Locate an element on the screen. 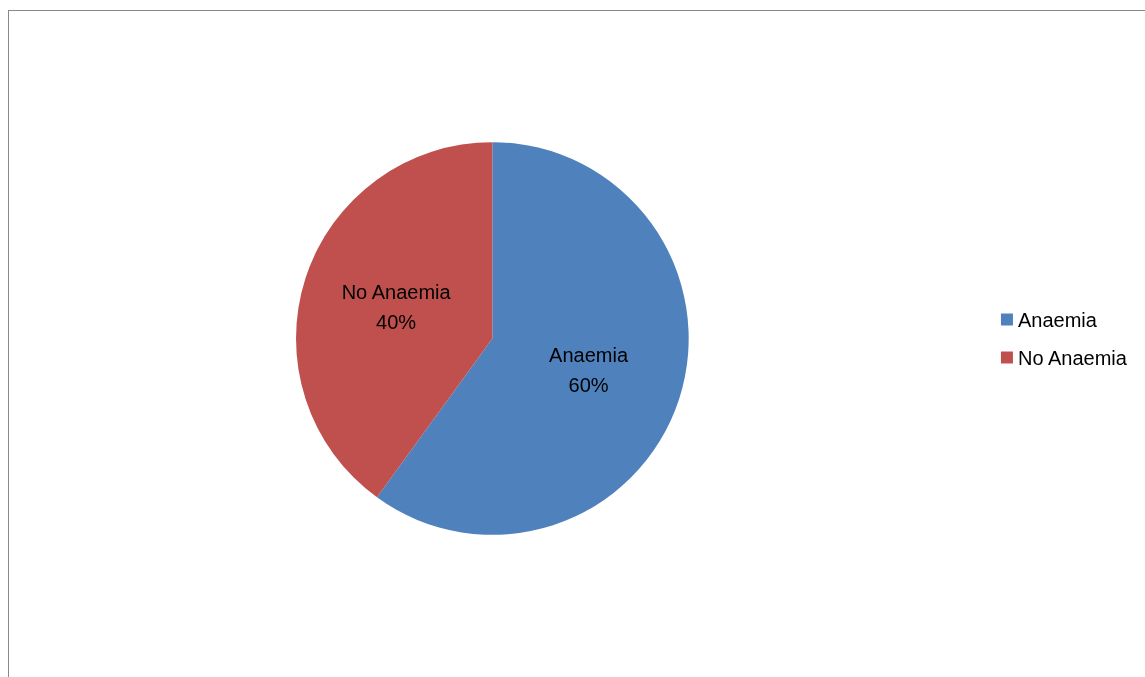  data-label: 60% is located at coordinates (588, 384).